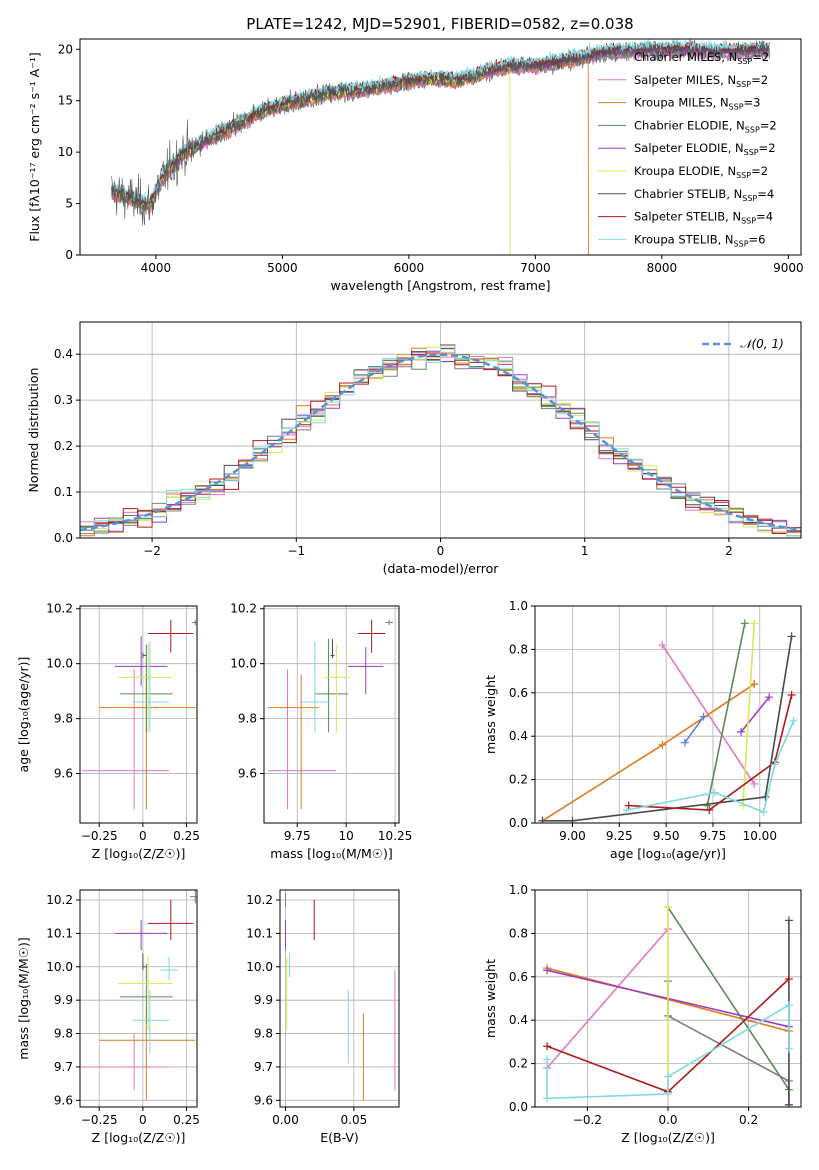 Image resolution: width=819 pixels, height=1170 pixels. I want to click on x-tick-label: 9000, so click(788, 268).